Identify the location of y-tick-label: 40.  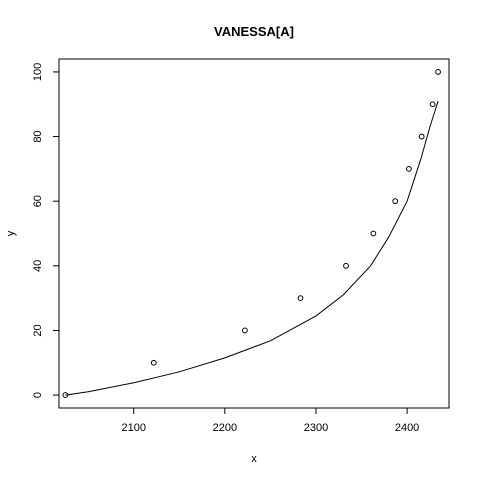
(38, 266).